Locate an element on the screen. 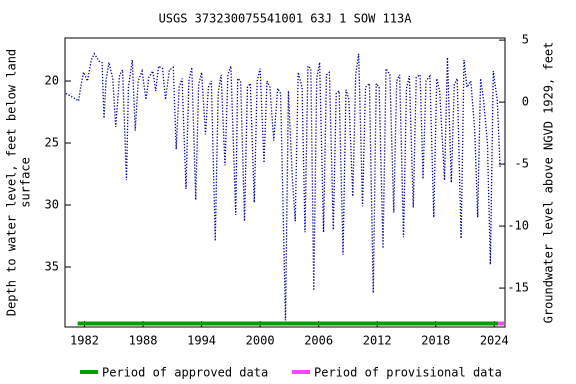 This screenshot has height=384, width=576. x-tick-label: 1994 is located at coordinates (201, 341).